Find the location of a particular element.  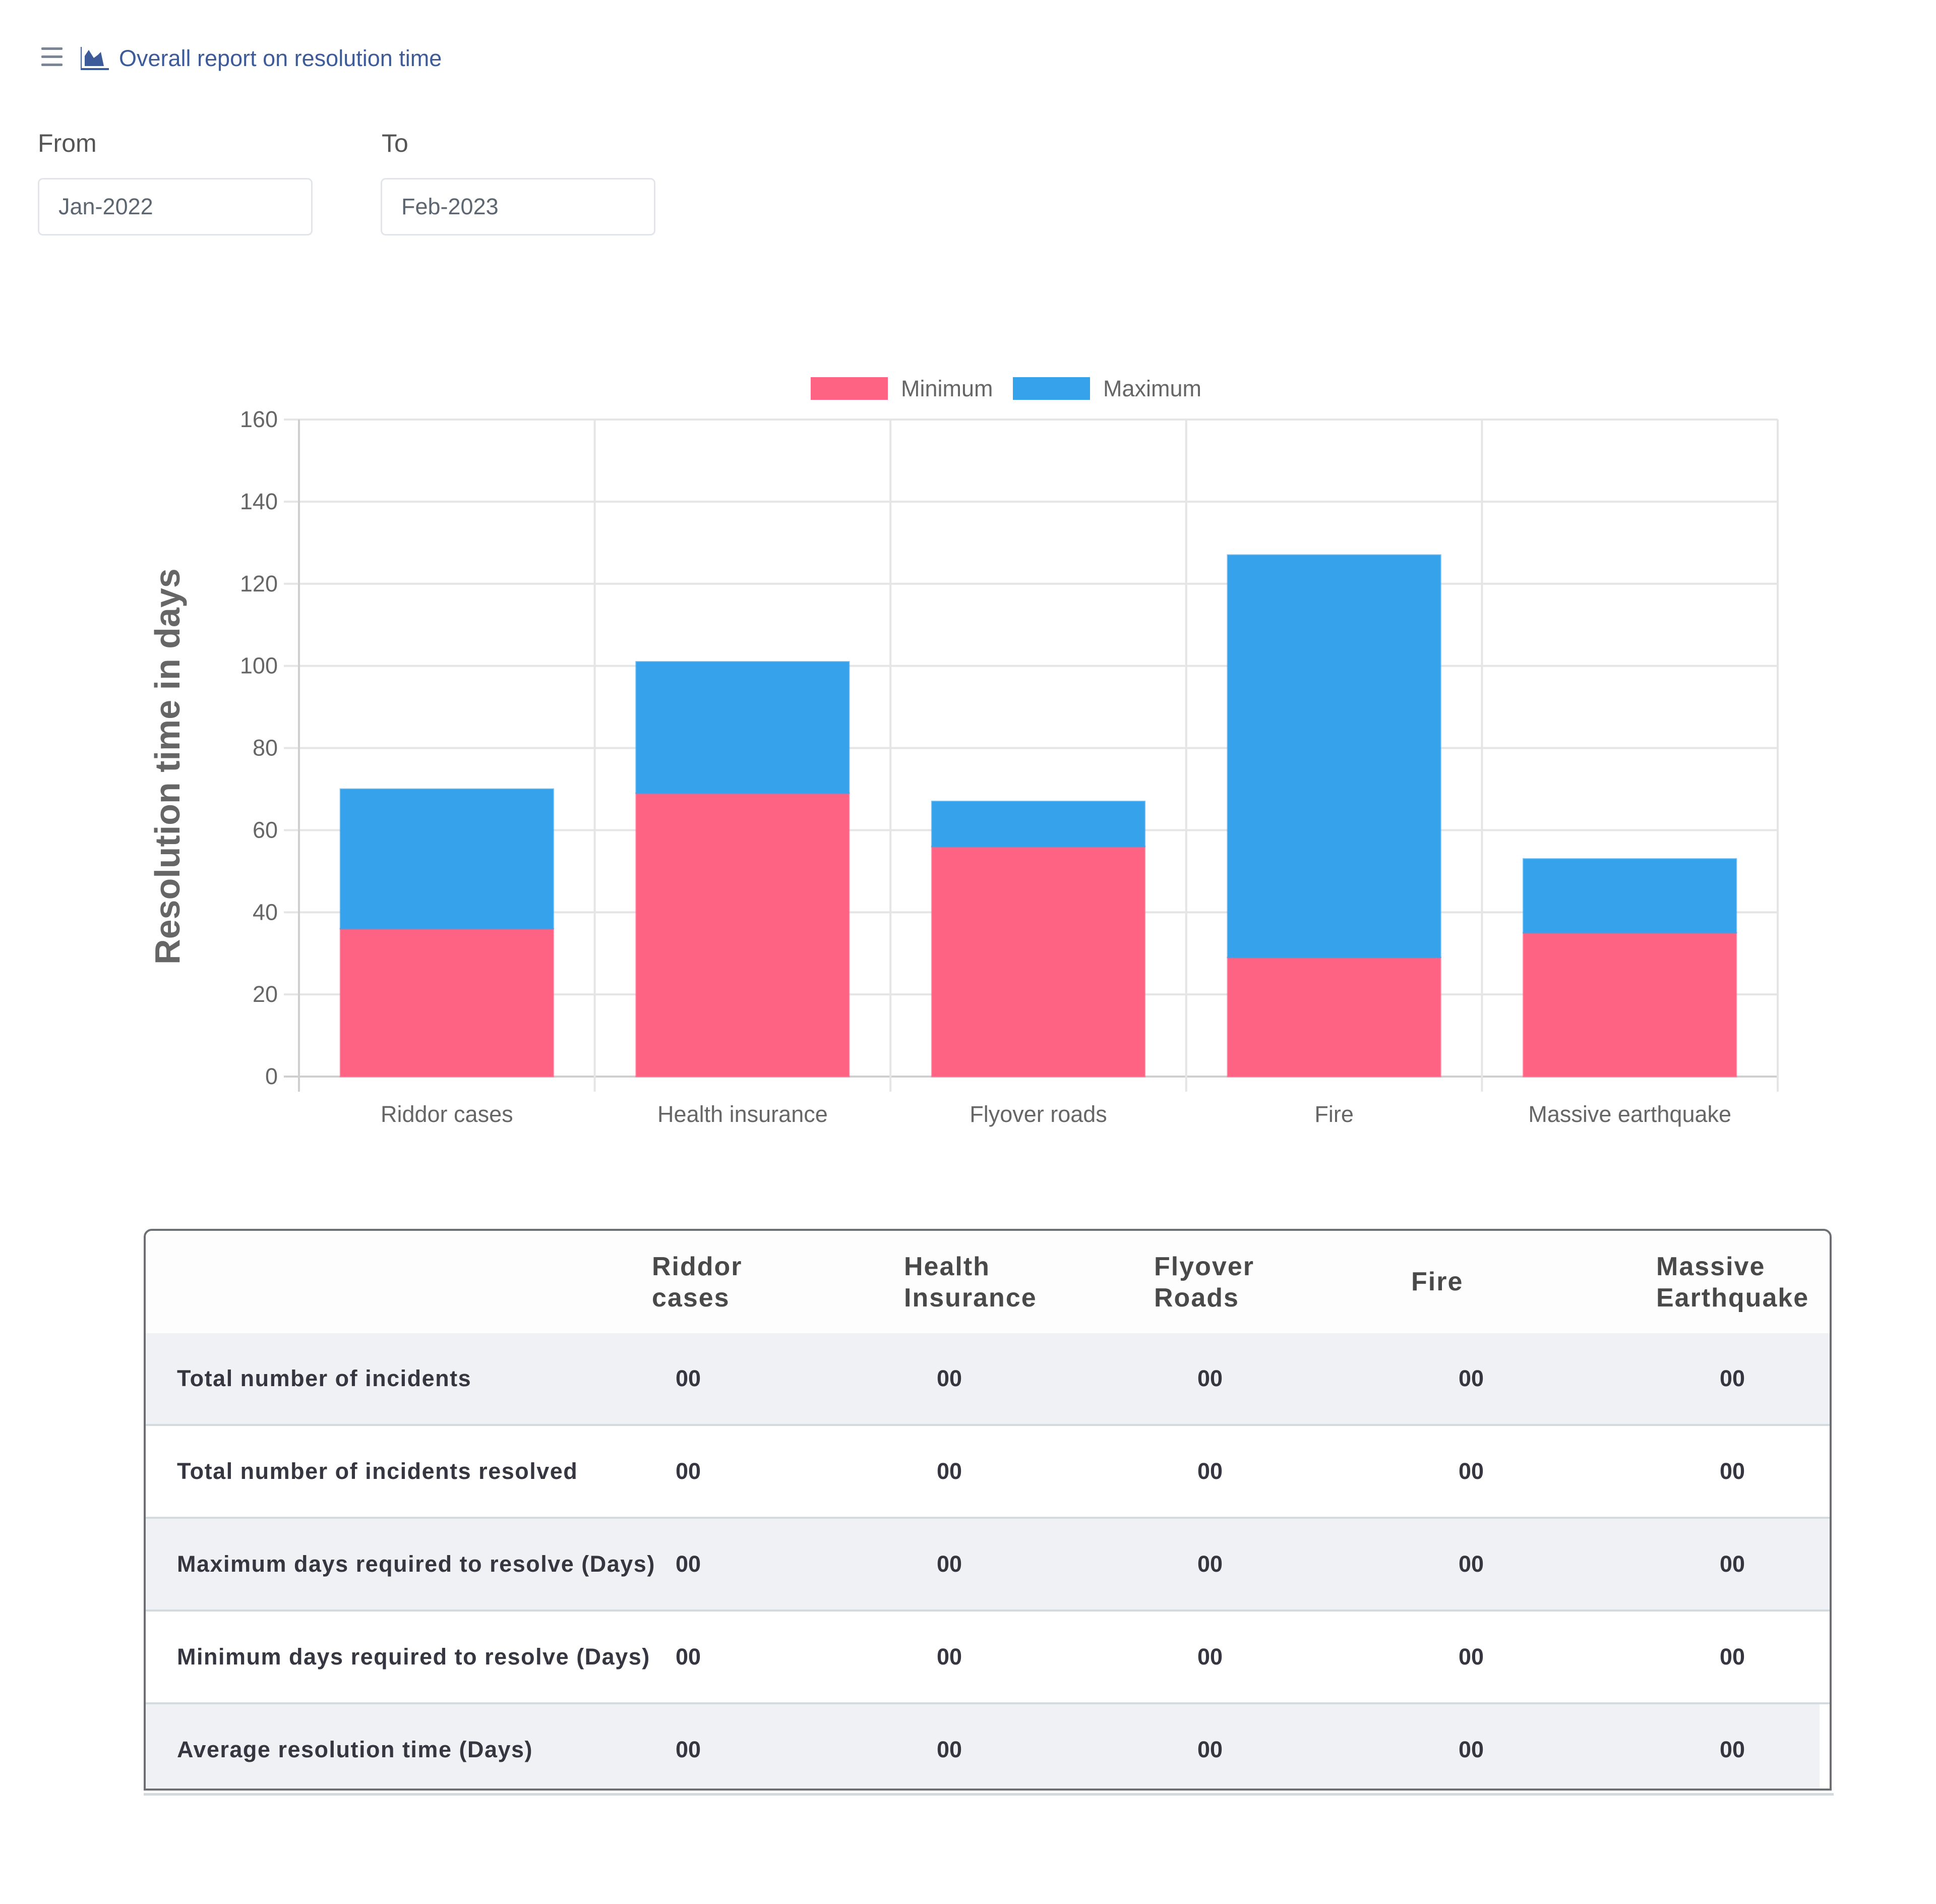

column-header-line: cases is located at coordinates (691, 1298).